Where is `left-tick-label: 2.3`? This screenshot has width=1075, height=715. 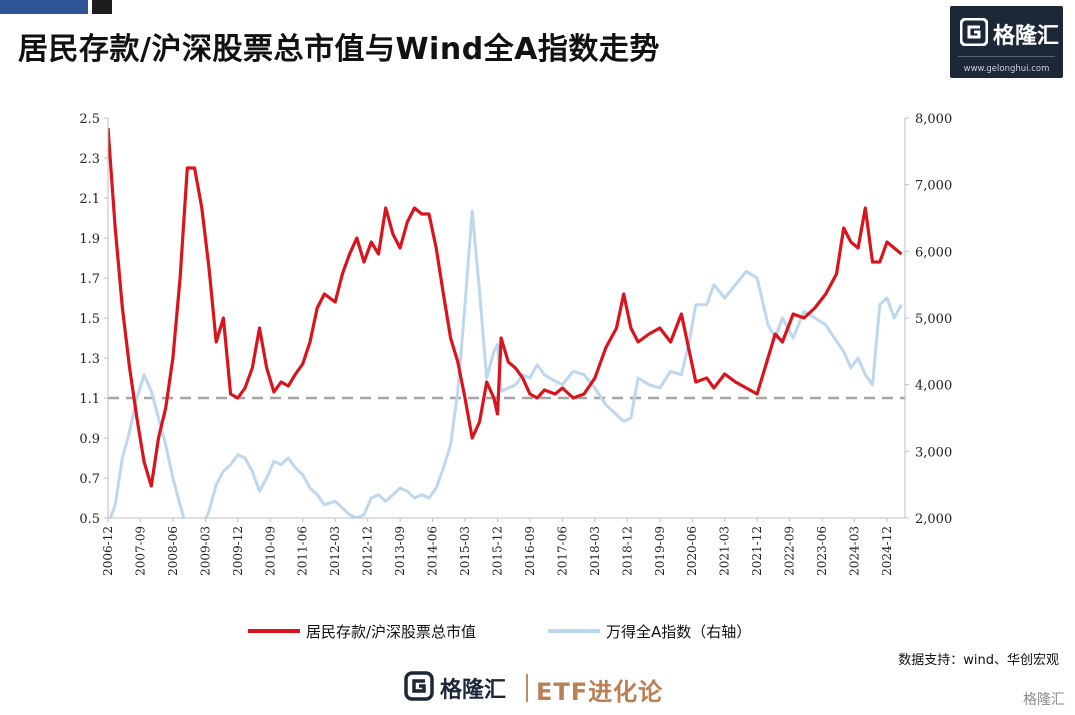 left-tick-label: 2.3 is located at coordinates (89, 159).